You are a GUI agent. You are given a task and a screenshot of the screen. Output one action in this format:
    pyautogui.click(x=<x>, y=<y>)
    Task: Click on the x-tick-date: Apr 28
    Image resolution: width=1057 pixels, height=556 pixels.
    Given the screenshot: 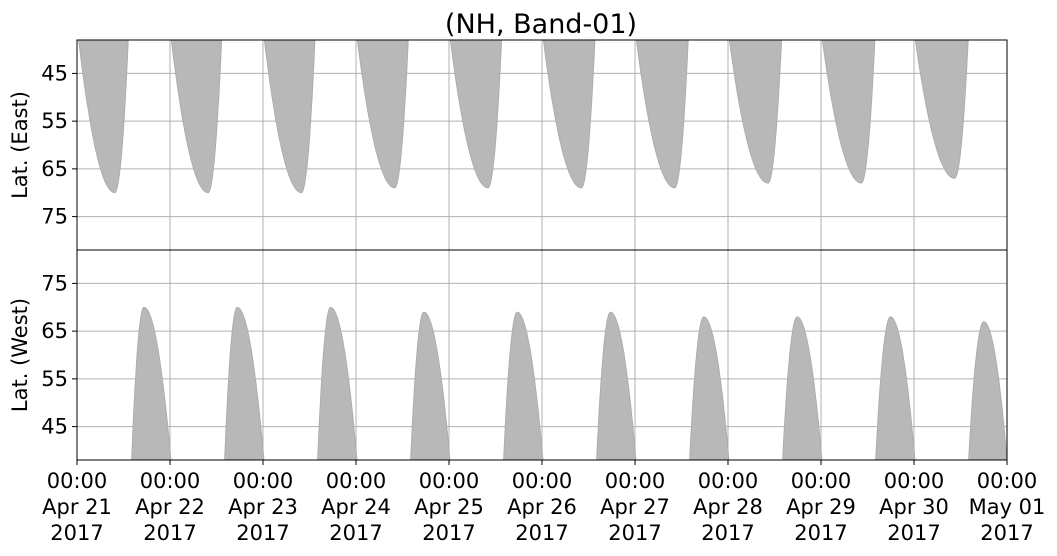 What is the action you would take?
    pyautogui.click(x=728, y=507)
    